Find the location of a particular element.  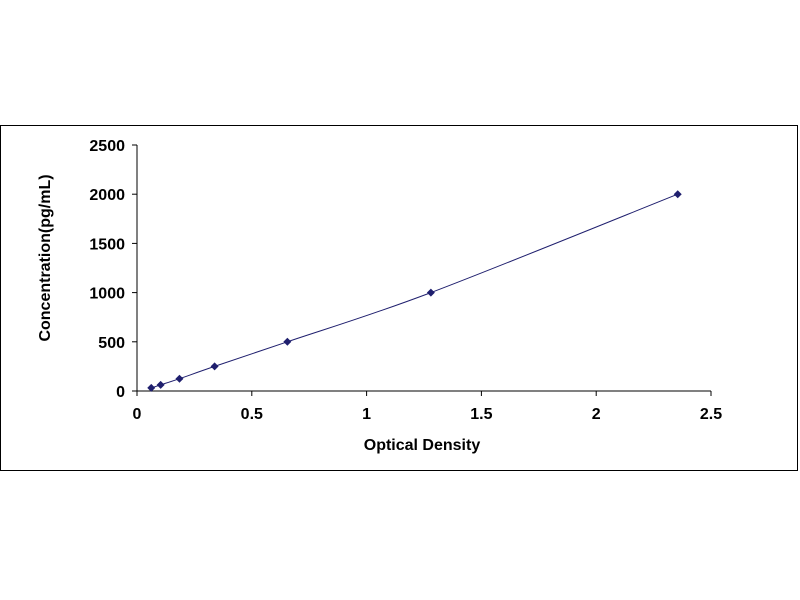

y-tick-label: 1500 is located at coordinates (107, 244).